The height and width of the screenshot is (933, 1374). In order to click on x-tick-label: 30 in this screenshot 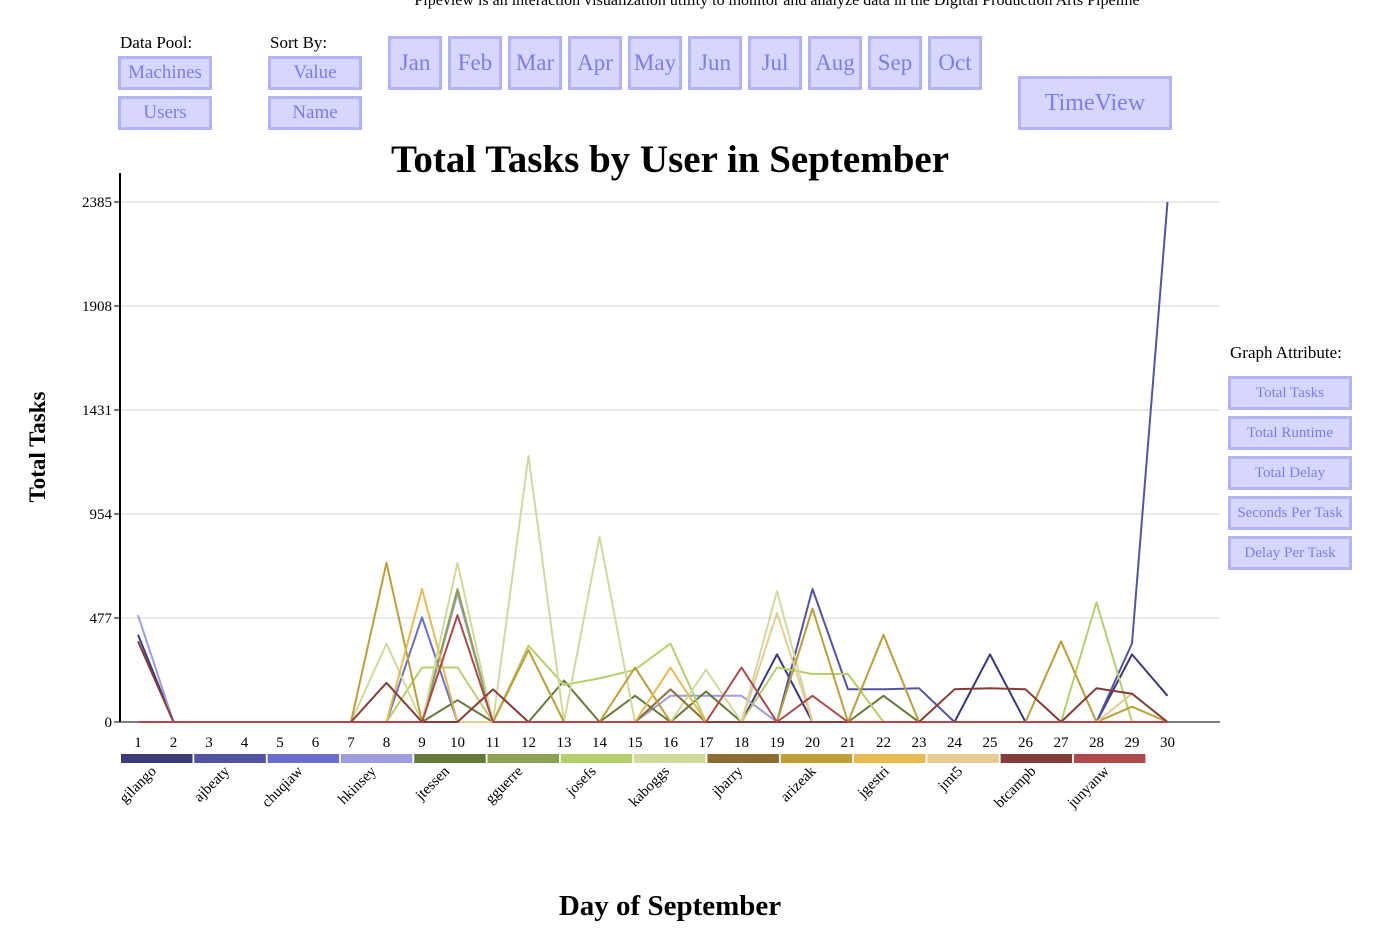, I will do `click(1167, 743)`.